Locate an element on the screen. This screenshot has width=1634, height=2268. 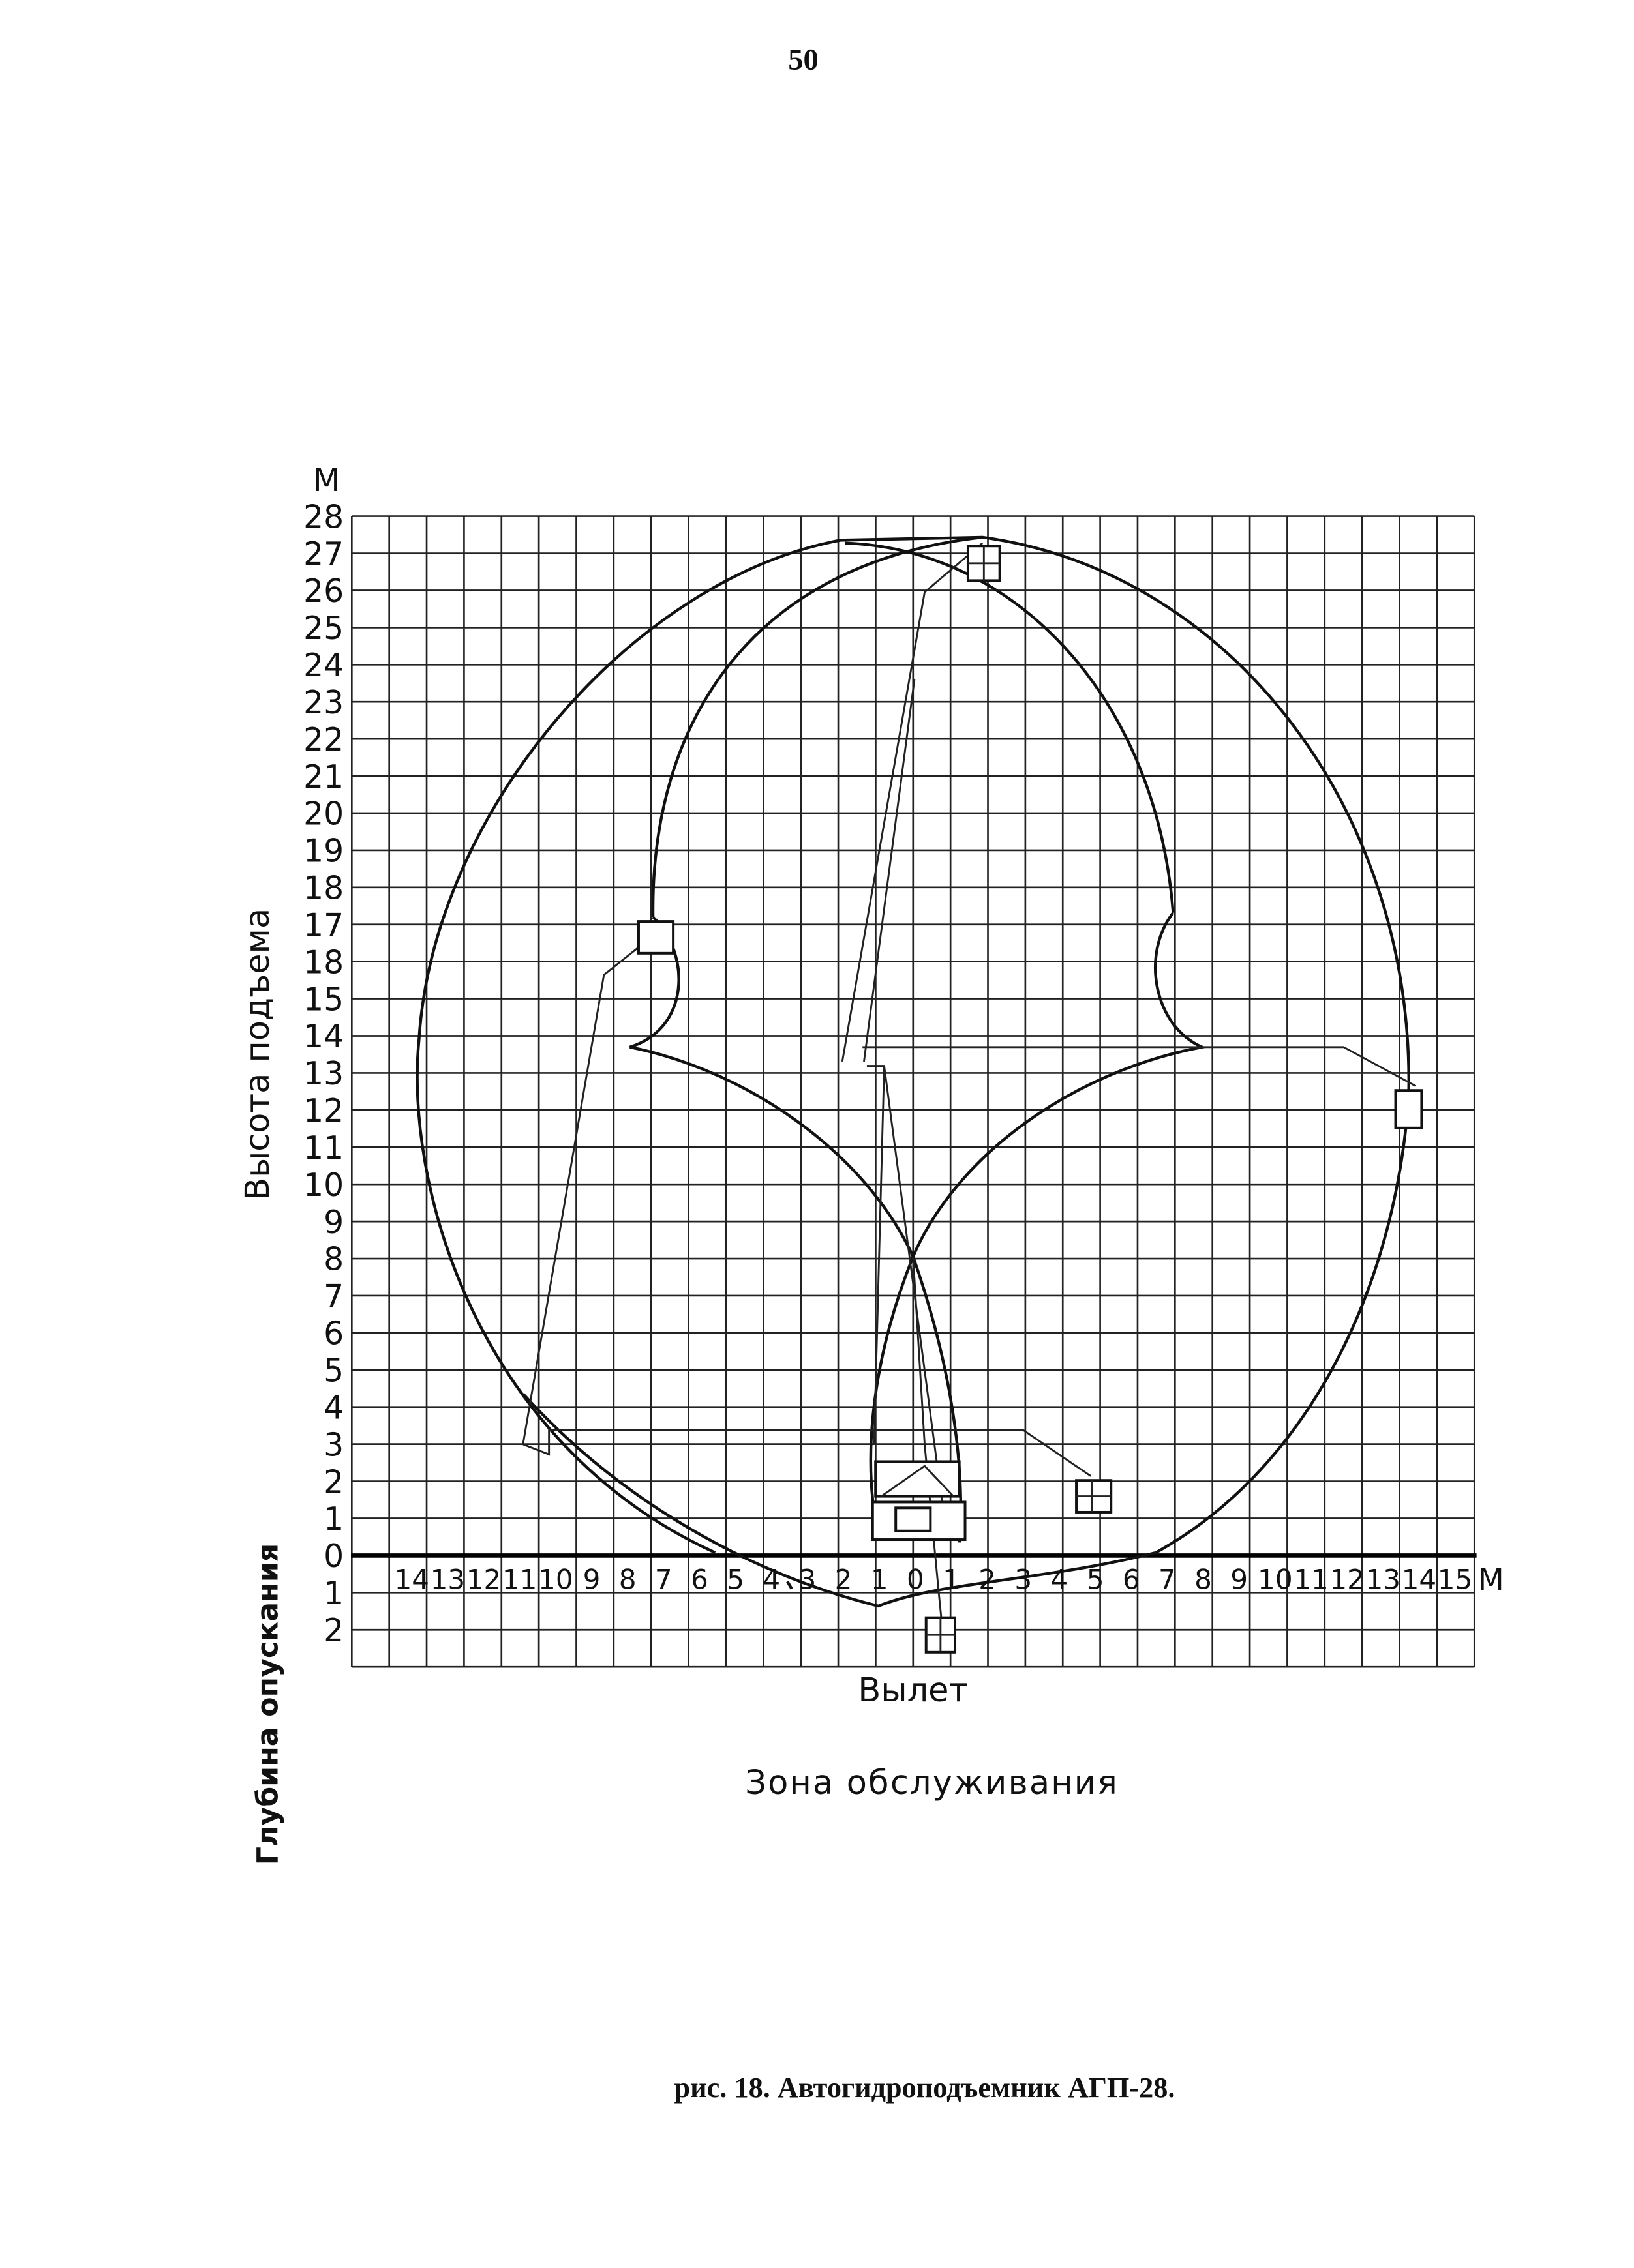
y-tick-label: 19 is located at coordinates (323, 851).